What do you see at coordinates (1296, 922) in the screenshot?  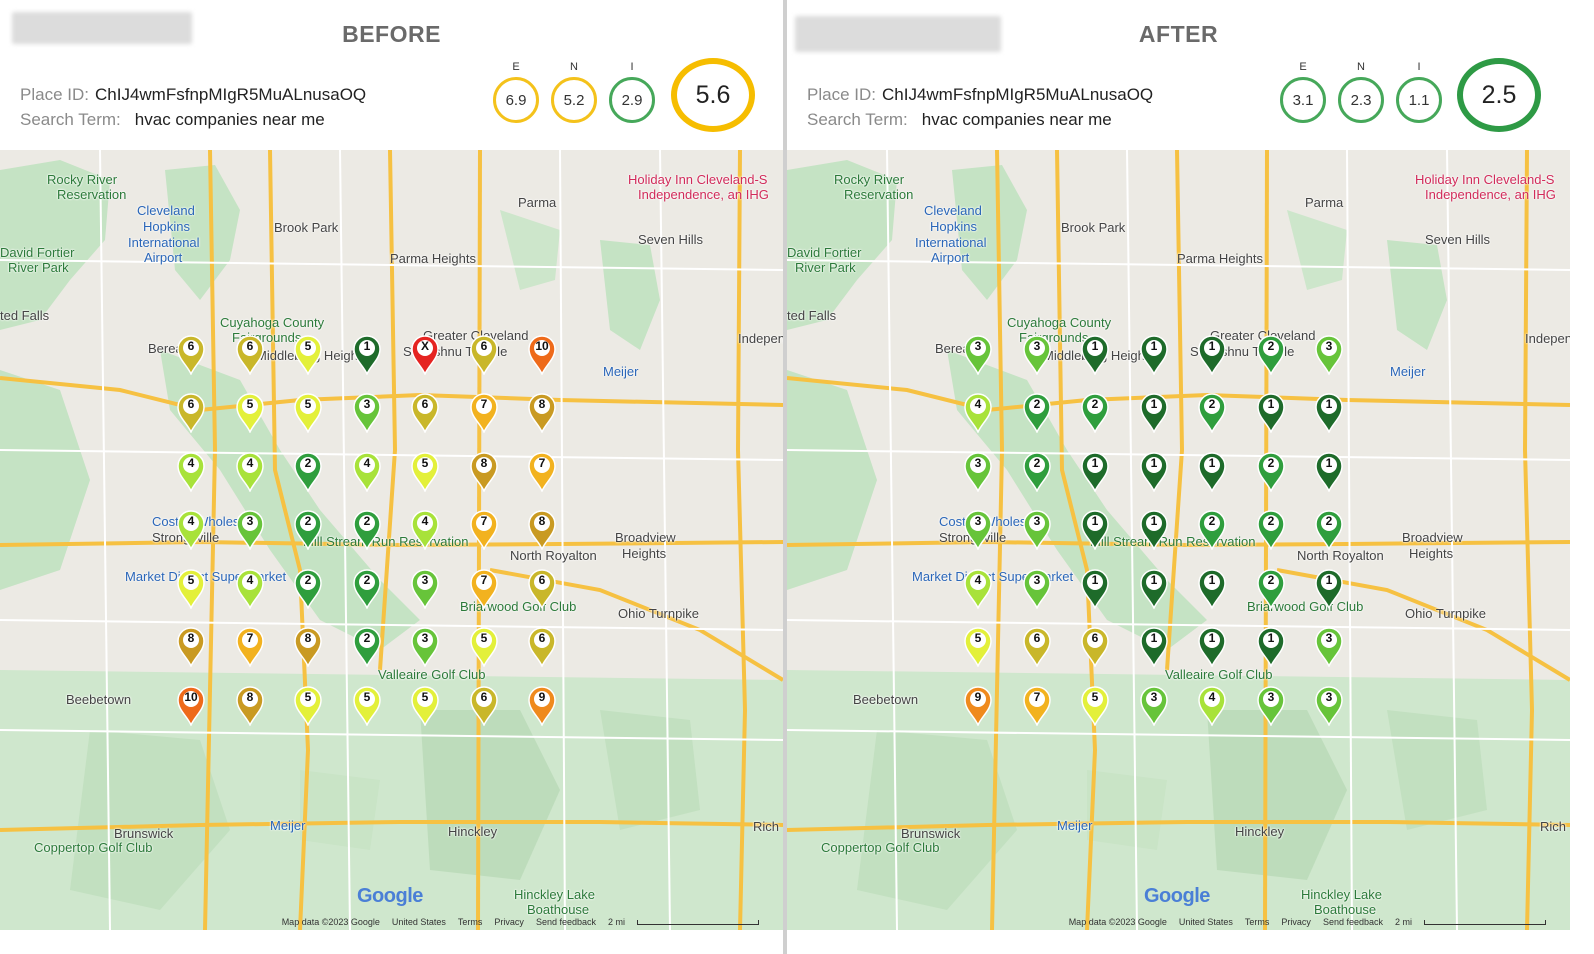 I see `privacy-link: Privacy` at bounding box center [1296, 922].